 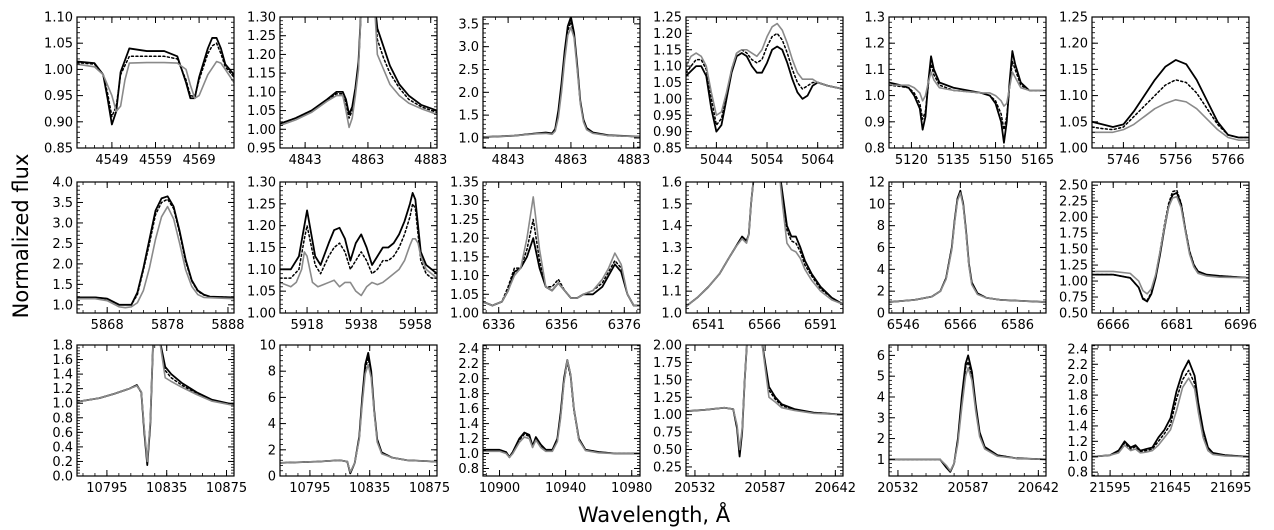 What do you see at coordinates (1170, 413) in the screenshot?
I see `panel-18-series-dotted` at bounding box center [1170, 413].